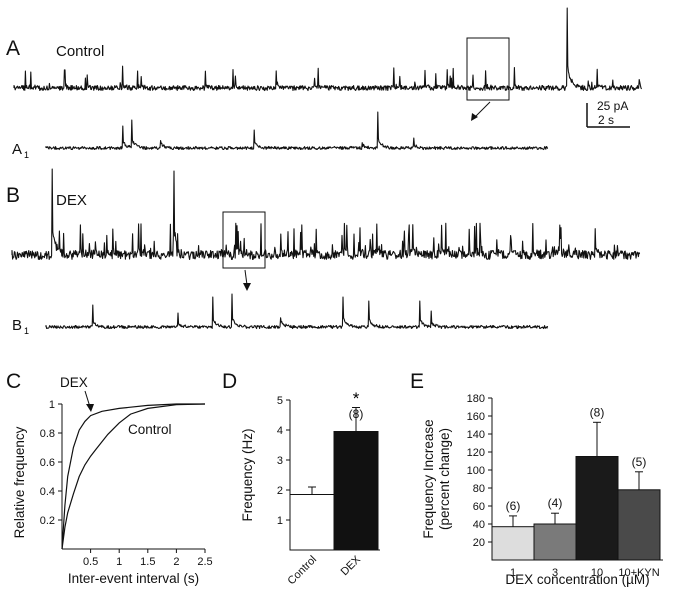 The image size is (674, 598). I want to click on chart-c-x-tick-label: 1, so click(119, 562).